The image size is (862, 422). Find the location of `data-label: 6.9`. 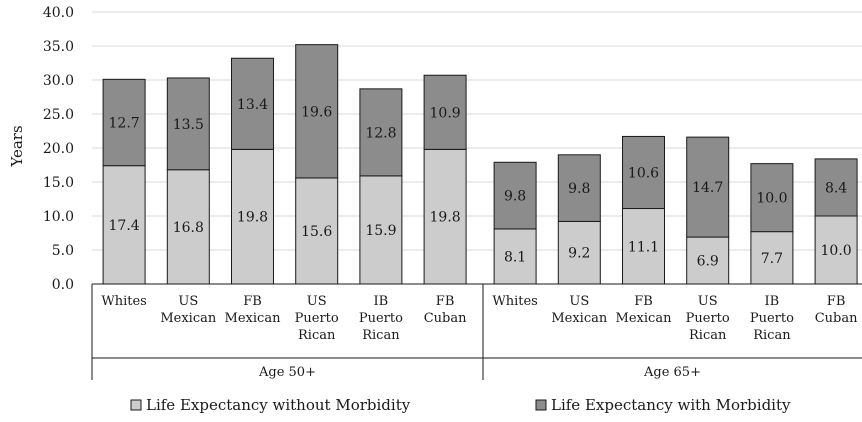

data-label: 6.9 is located at coordinates (708, 262).